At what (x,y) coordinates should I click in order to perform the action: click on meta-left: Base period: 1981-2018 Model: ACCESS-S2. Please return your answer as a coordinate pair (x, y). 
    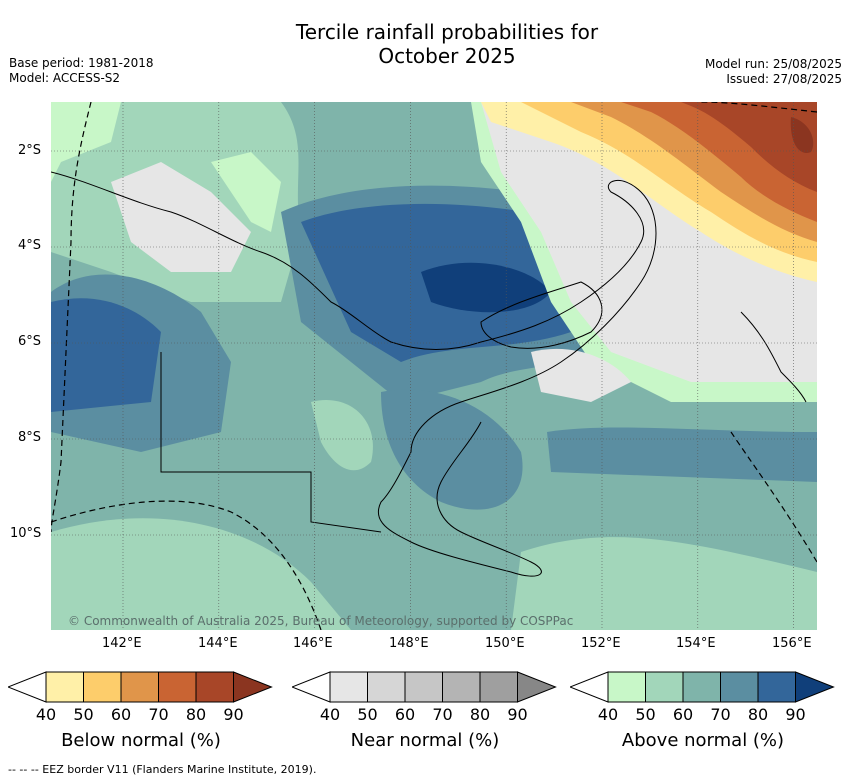
    Looking at the image, I should click on (81, 71).